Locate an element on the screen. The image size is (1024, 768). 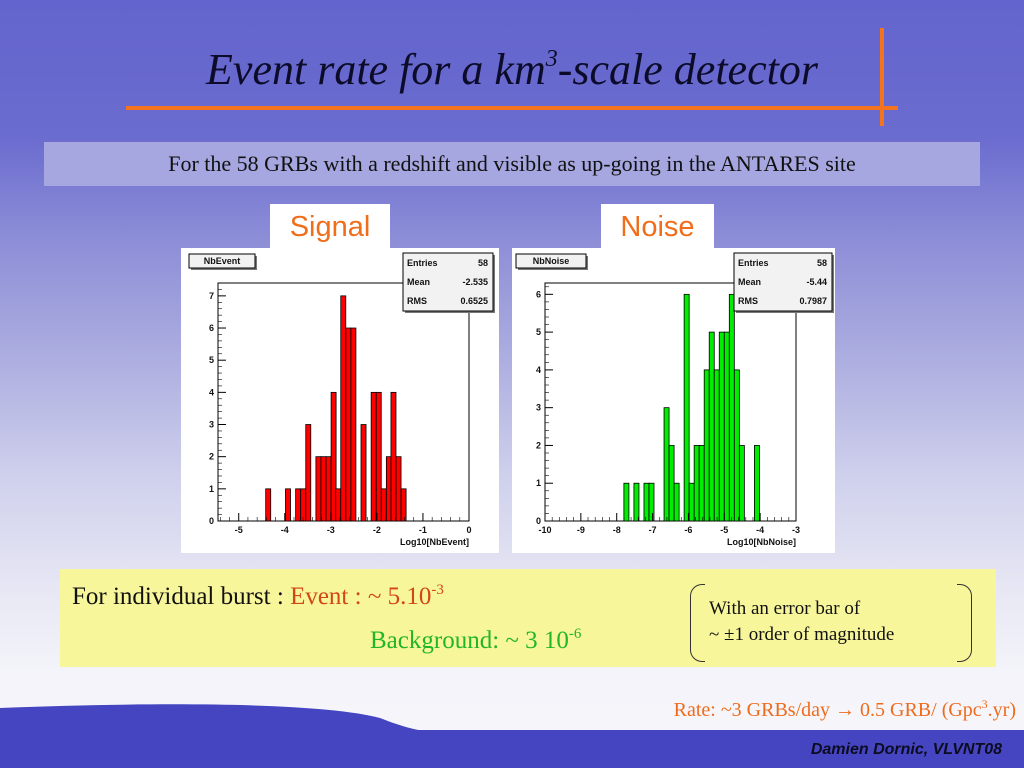
footer-band is located at coordinates (512, 749).